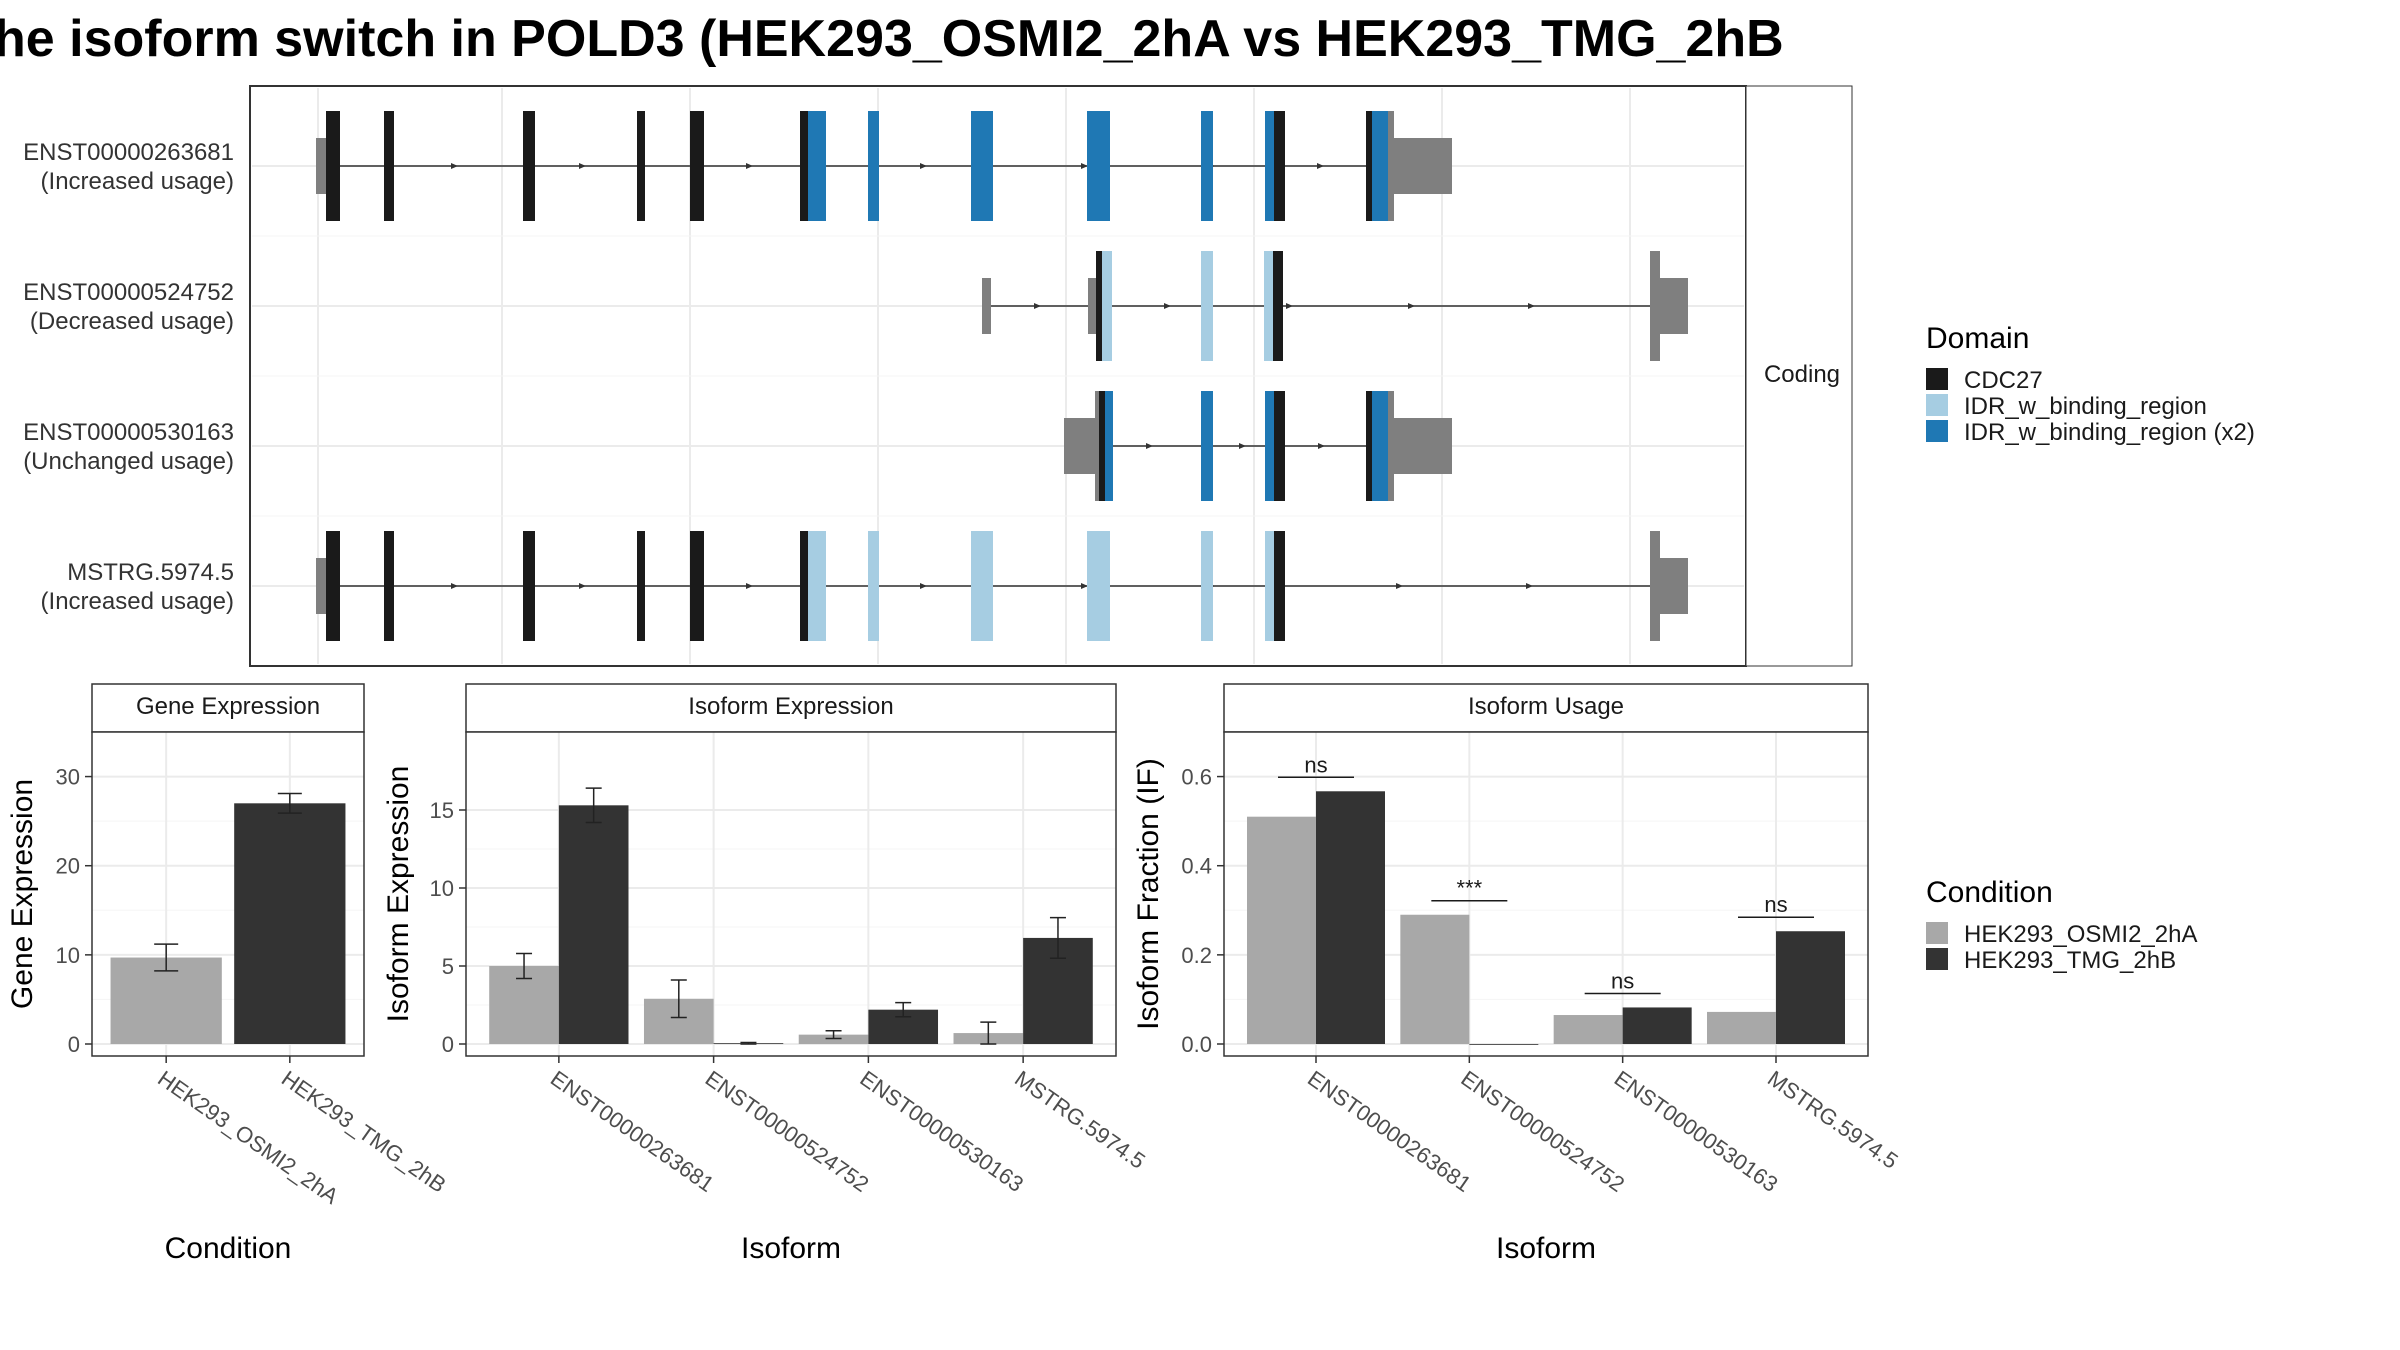 This screenshot has height=1350, width=2400. Describe the element at coordinates (1696, 1131) in the screenshot. I see `x-tick-label: ENST00000530163` at that location.